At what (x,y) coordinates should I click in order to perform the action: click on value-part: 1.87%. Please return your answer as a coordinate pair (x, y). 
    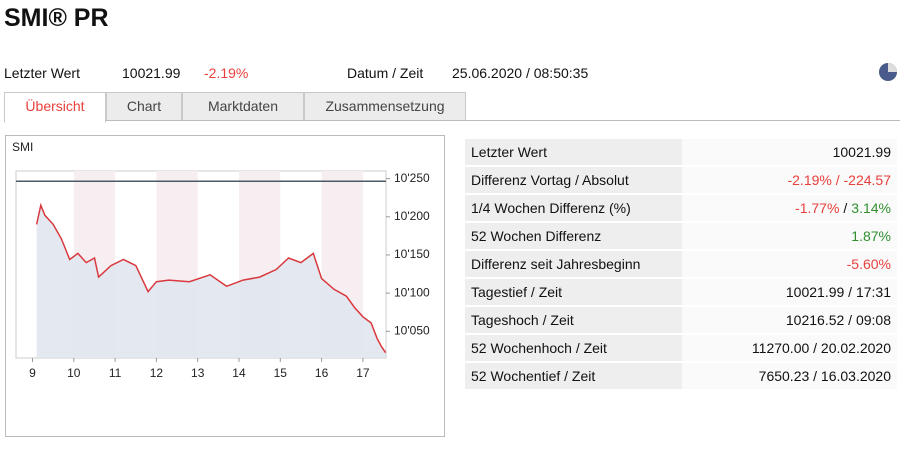
    Looking at the image, I should click on (871, 236).